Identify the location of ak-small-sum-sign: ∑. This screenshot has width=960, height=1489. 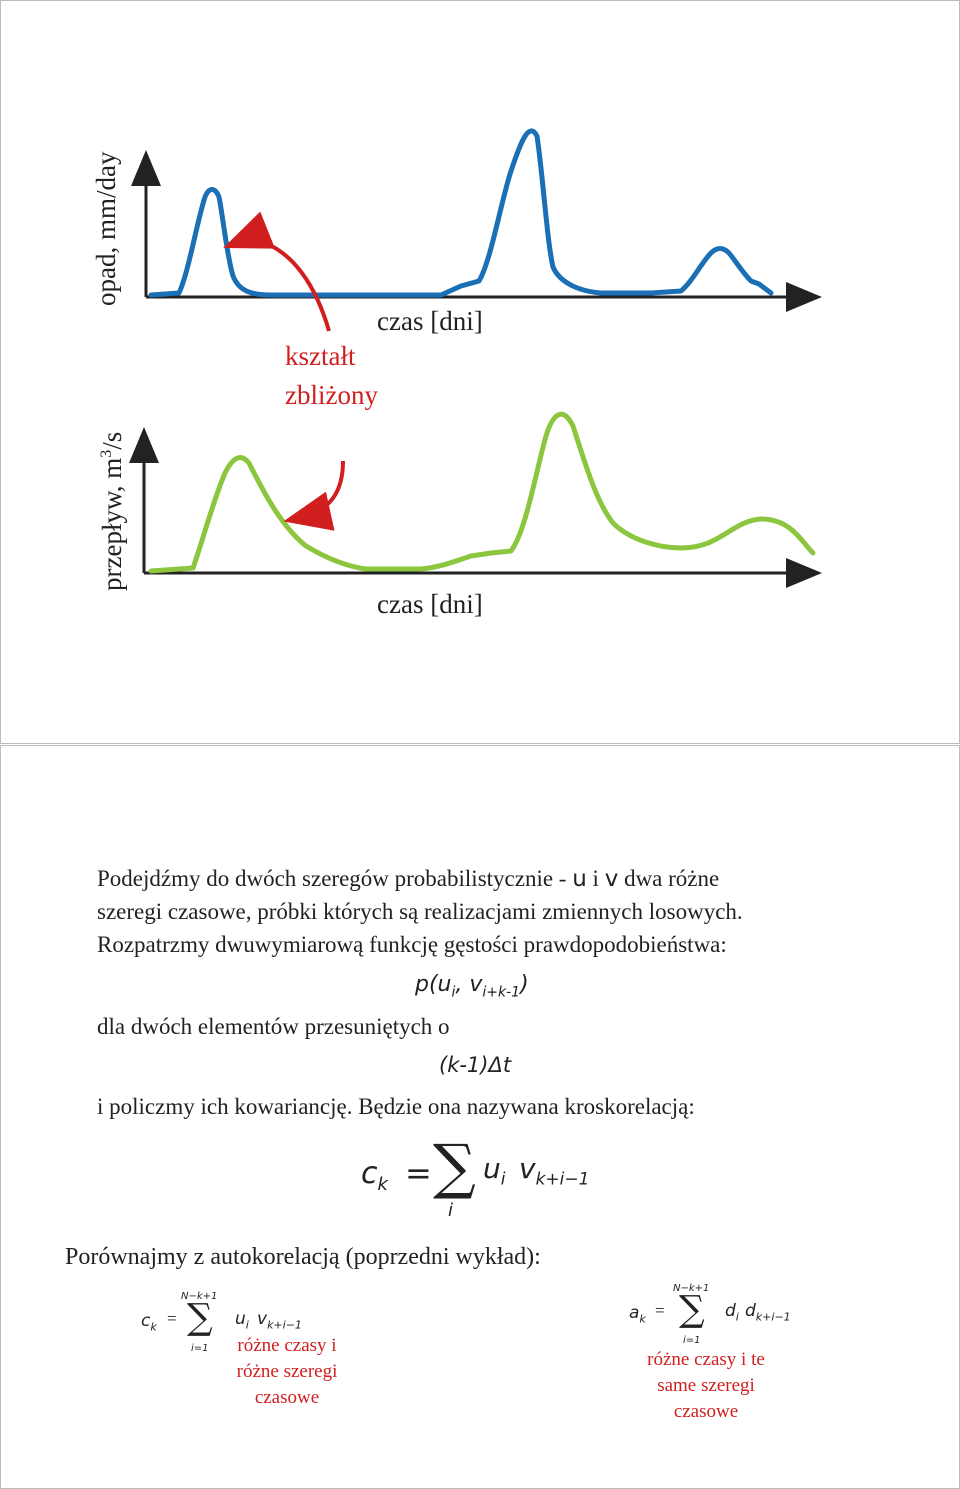
(692, 1309).